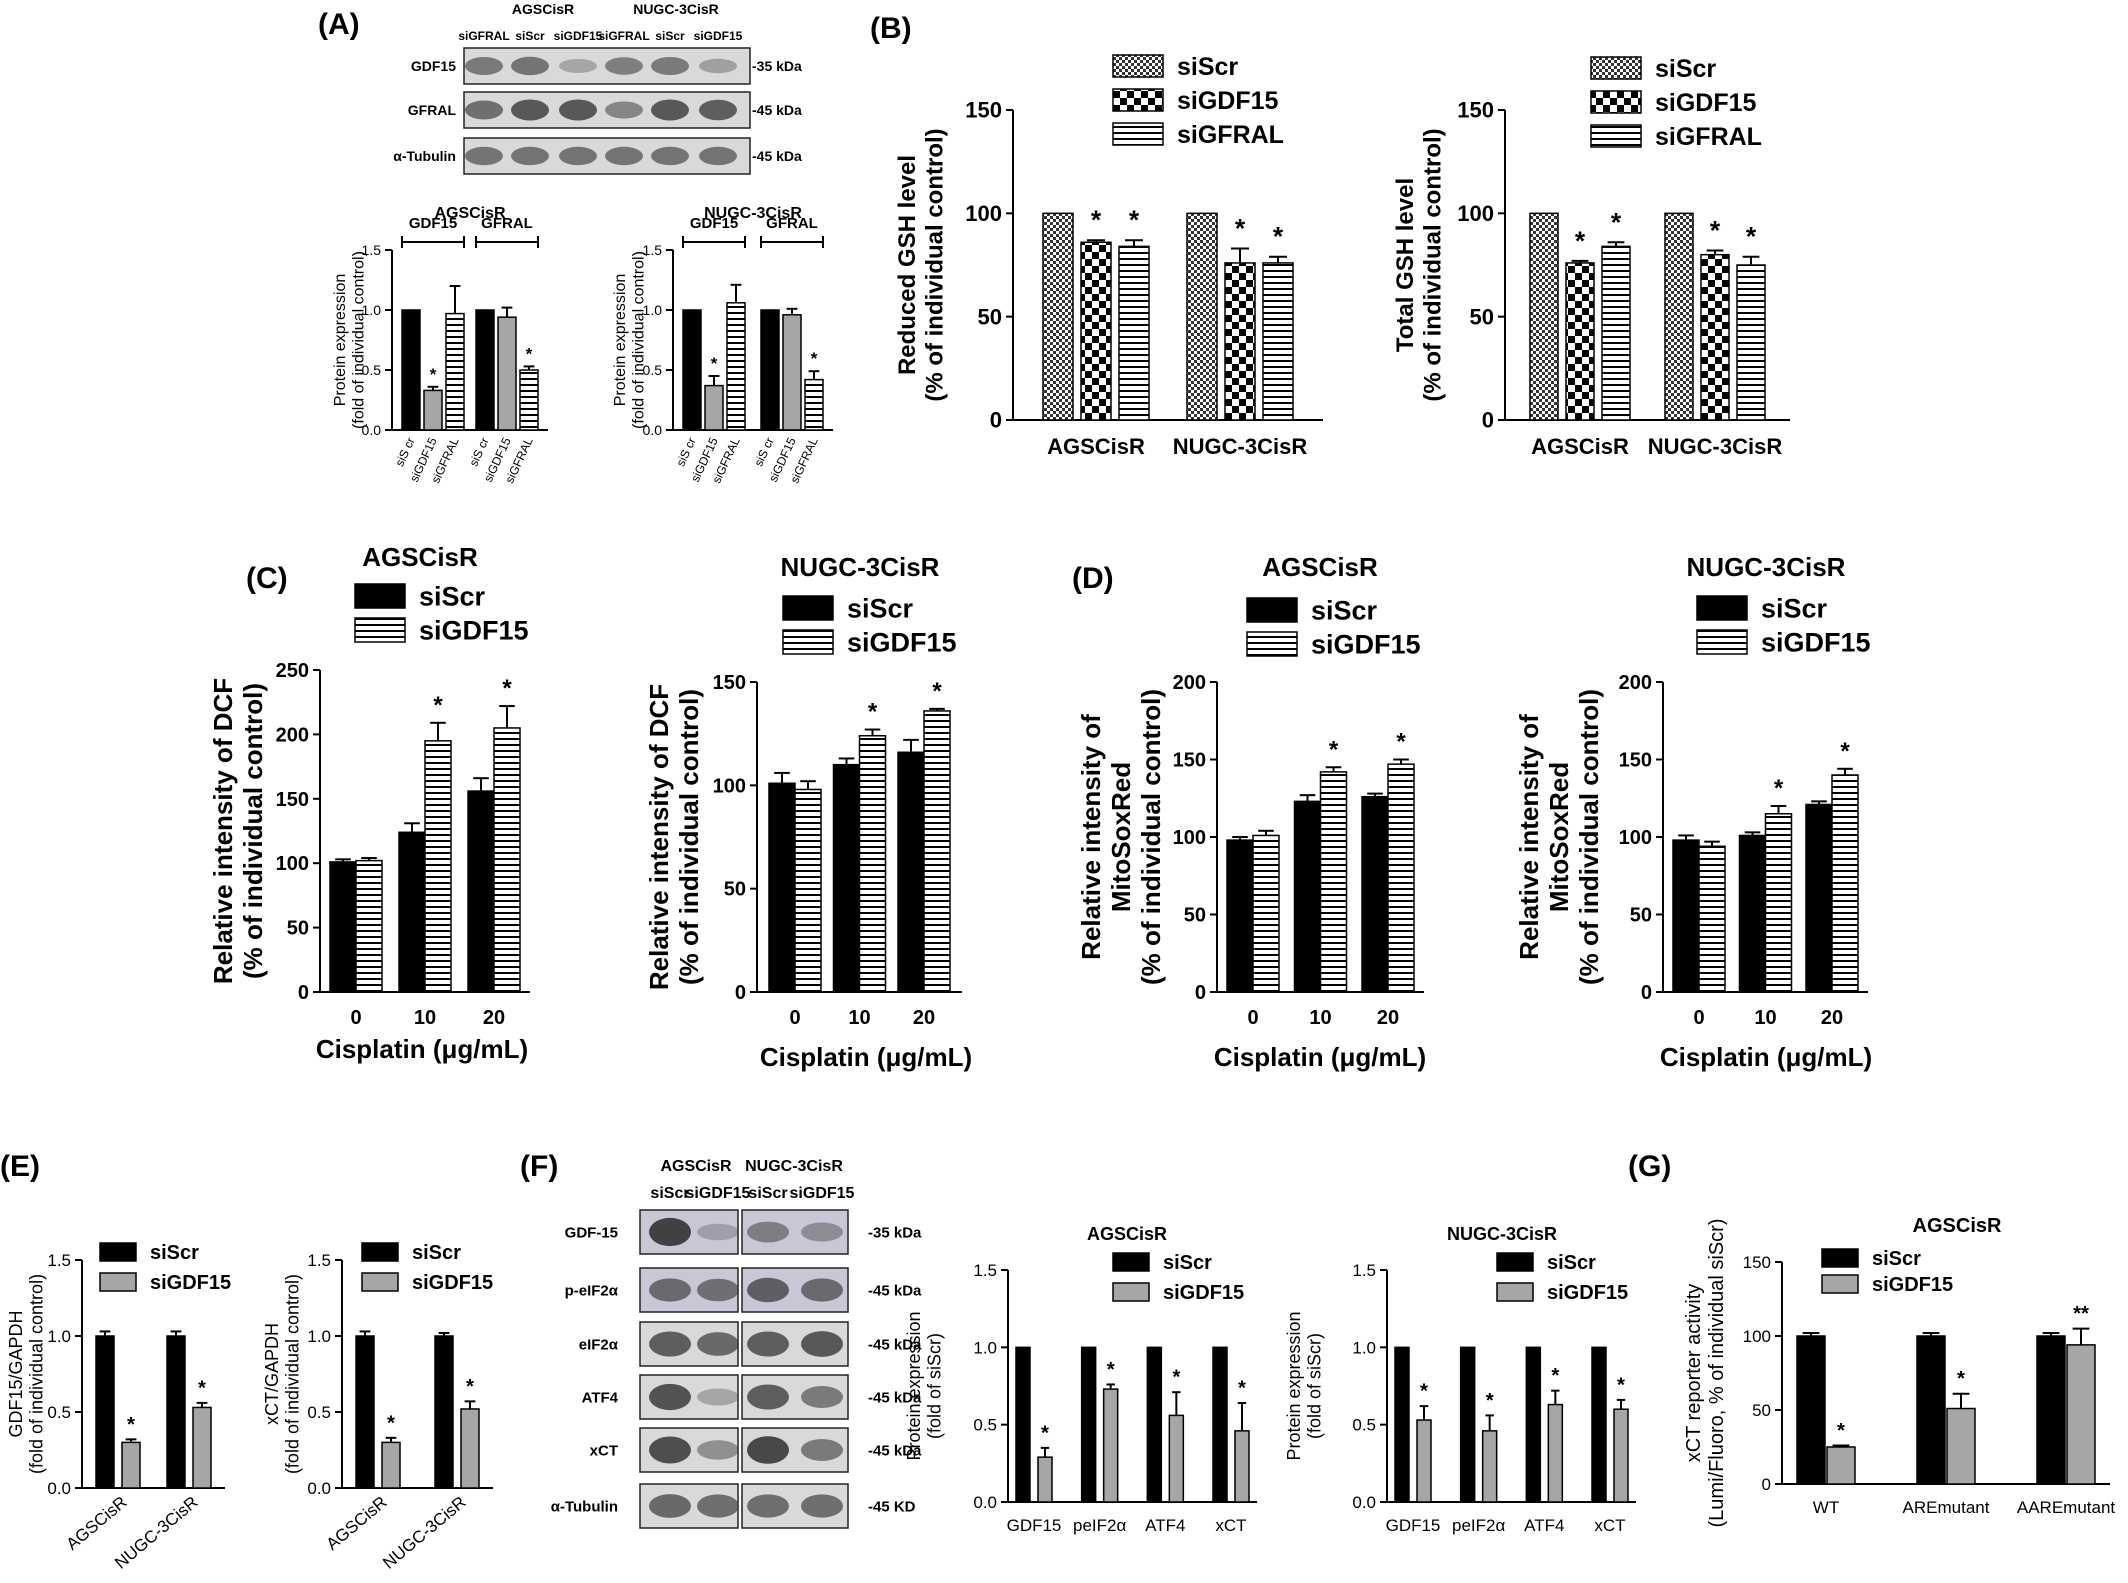 This screenshot has height=1583, width=2128. I want to click on x-tick-label: 10, so click(1765, 1018).